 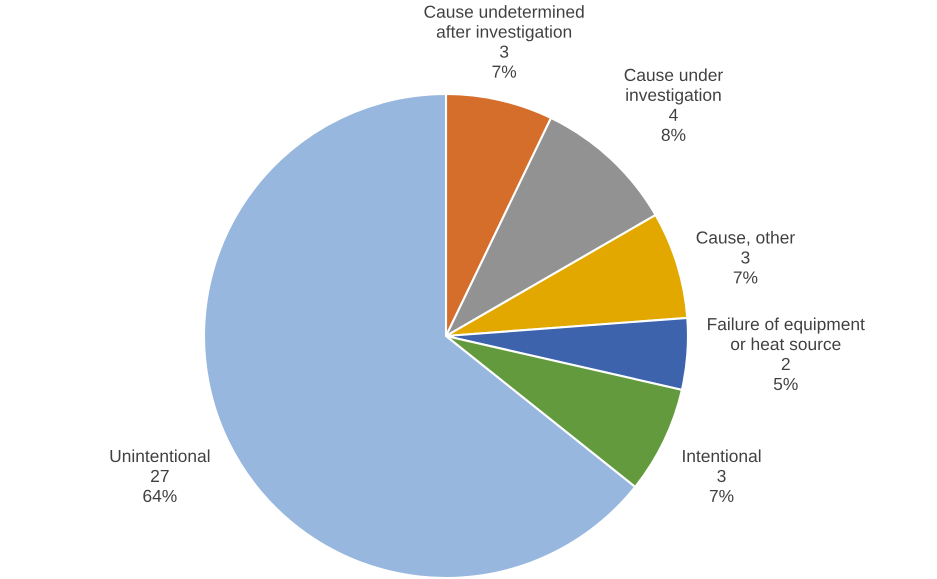 I want to click on data-label: 2 5%, so click(x=786, y=374).